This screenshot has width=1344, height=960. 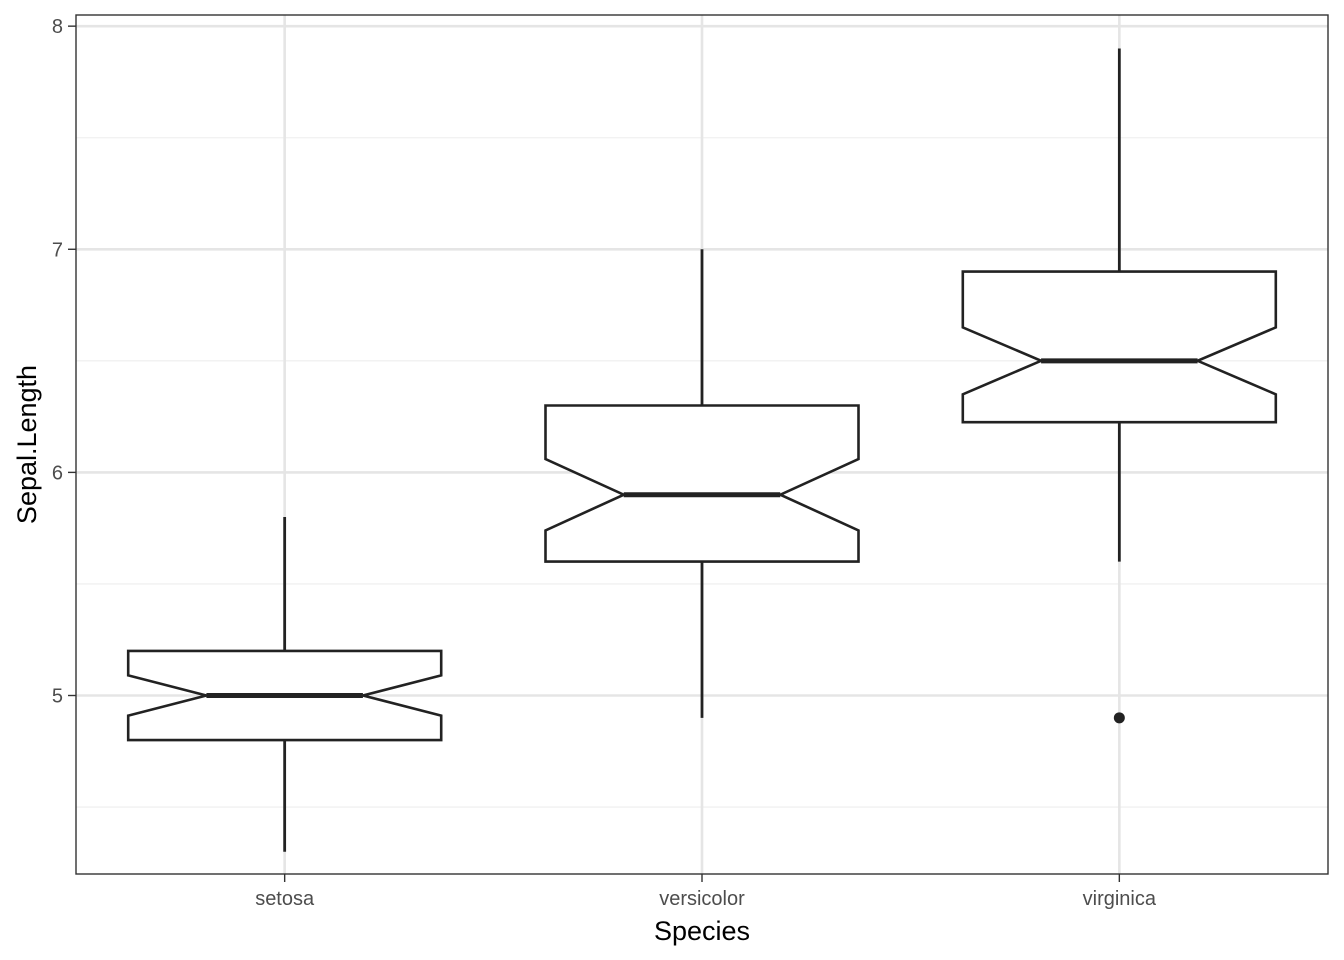 What do you see at coordinates (57, 473) in the screenshot?
I see `y-tick-label: 6` at bounding box center [57, 473].